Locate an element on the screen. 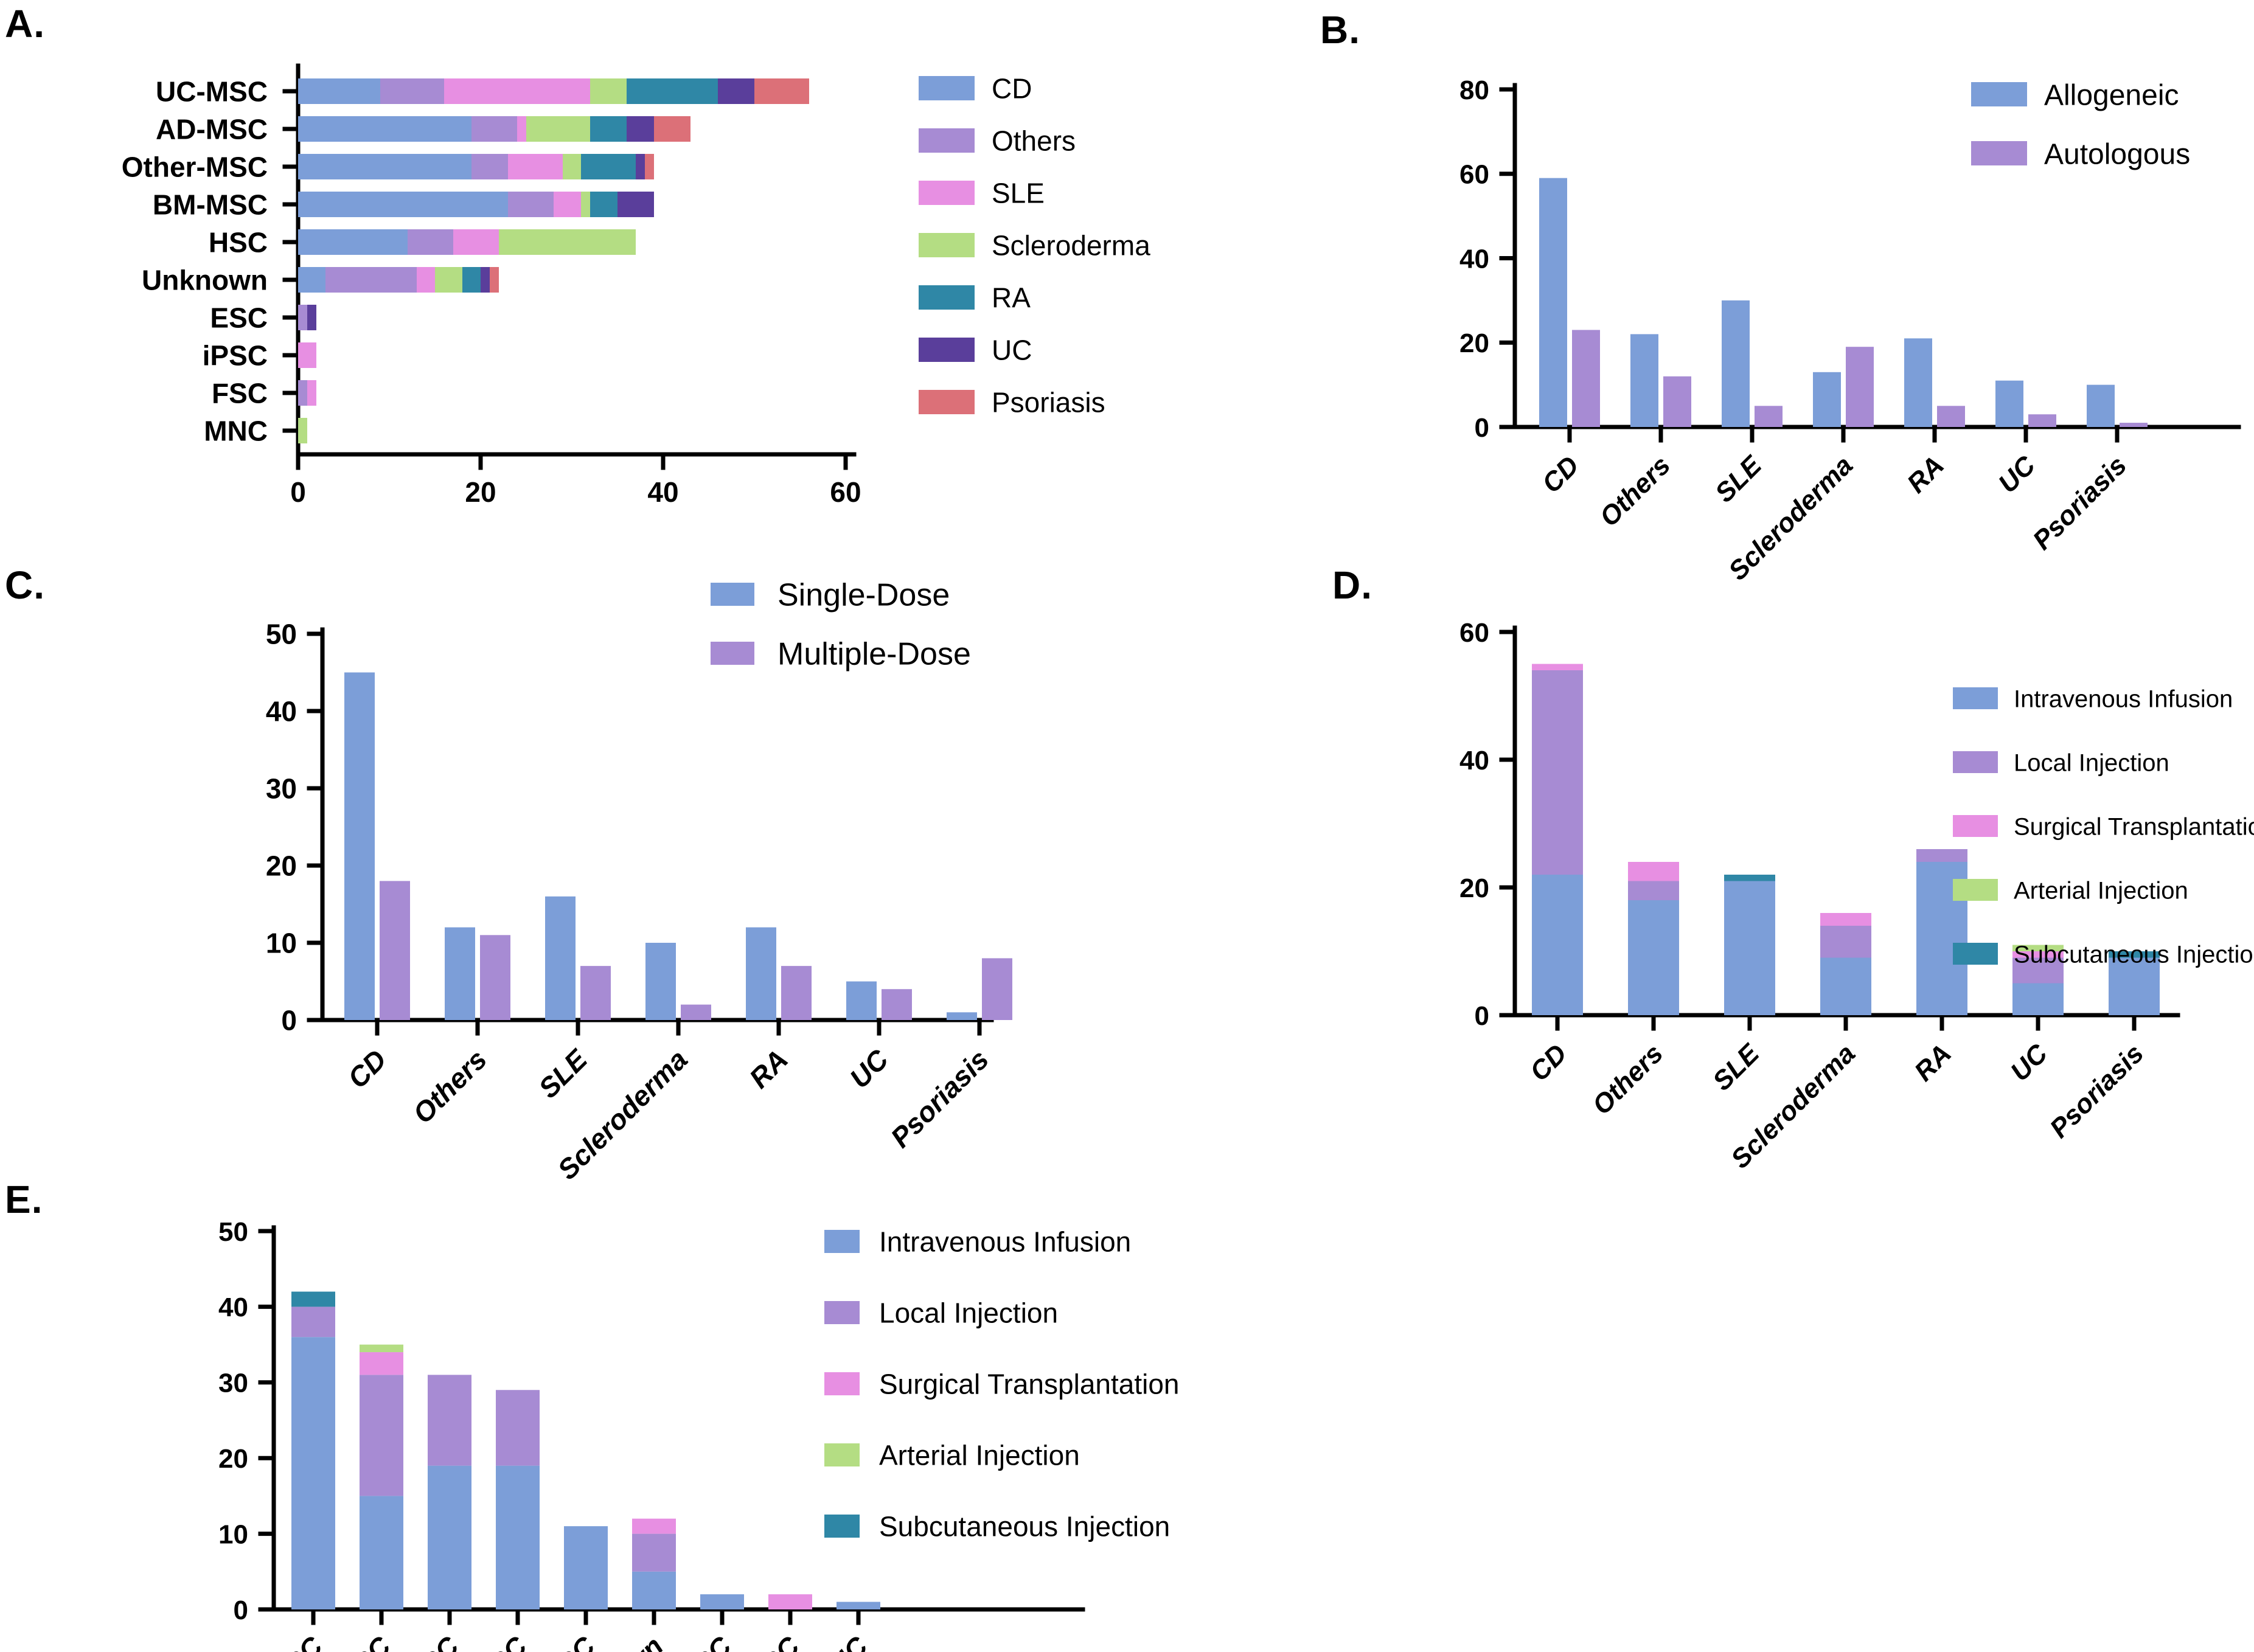 The width and height of the screenshot is (2254, 1652). panel-label-e: E. is located at coordinates (24, 1199).